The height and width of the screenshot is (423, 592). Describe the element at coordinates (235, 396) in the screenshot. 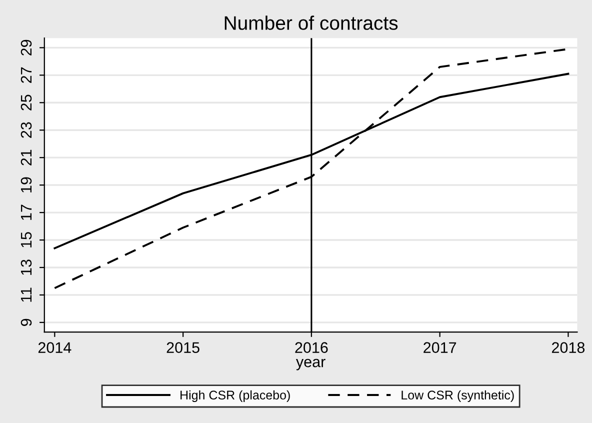

I see `legend-label: High CSR (placebo)` at that location.